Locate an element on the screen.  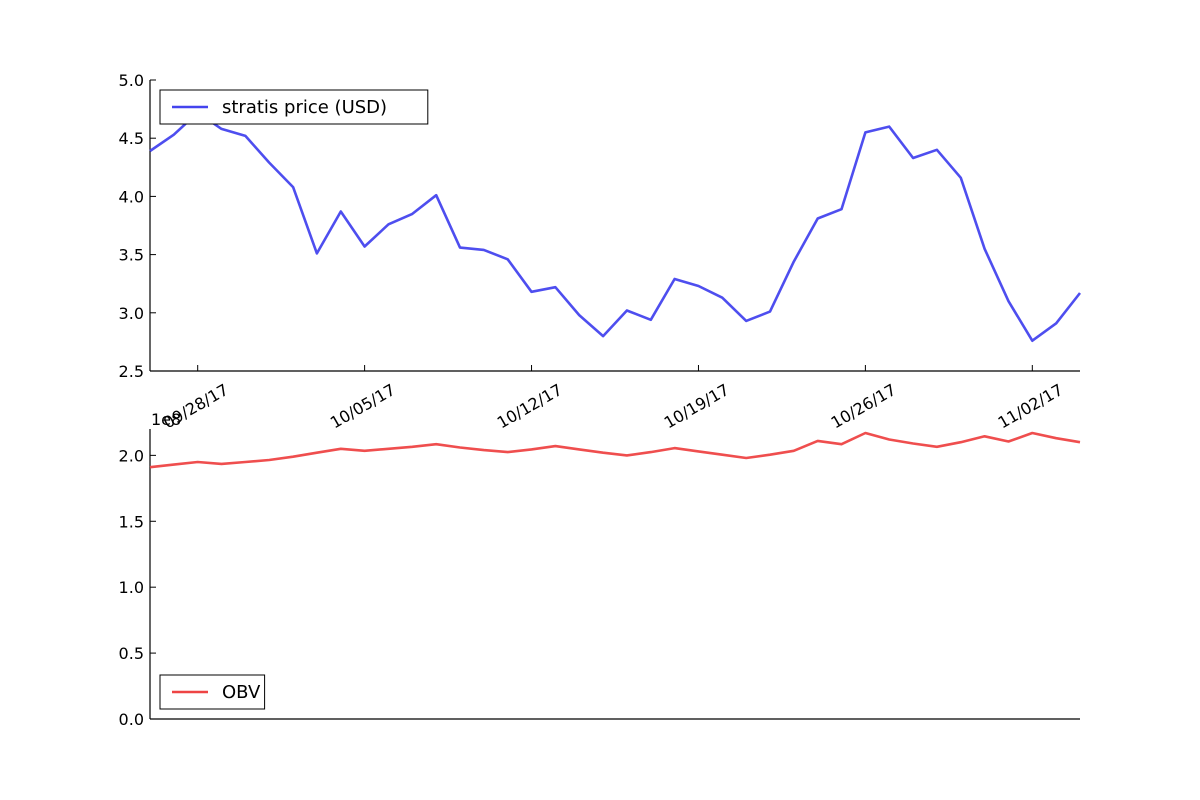
y-tick-label: 2.0 is located at coordinates (131, 455).